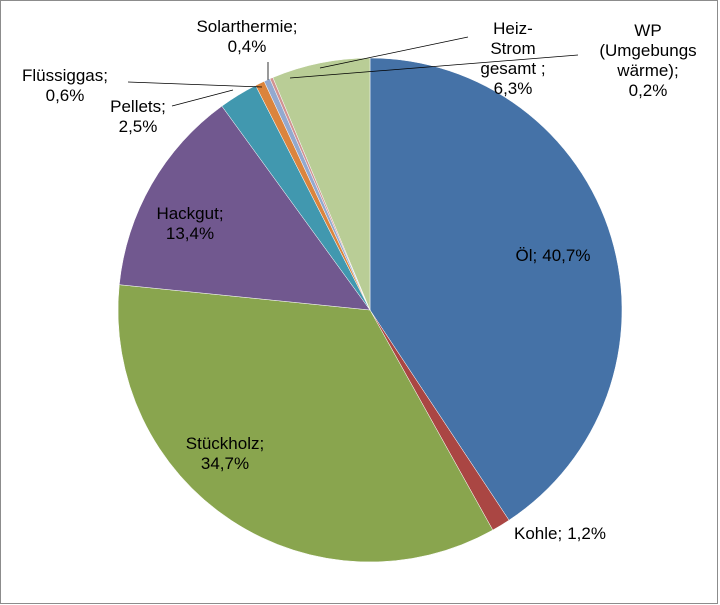 The image size is (720, 605). I want to click on value-label: 40,7%, so click(566, 255).